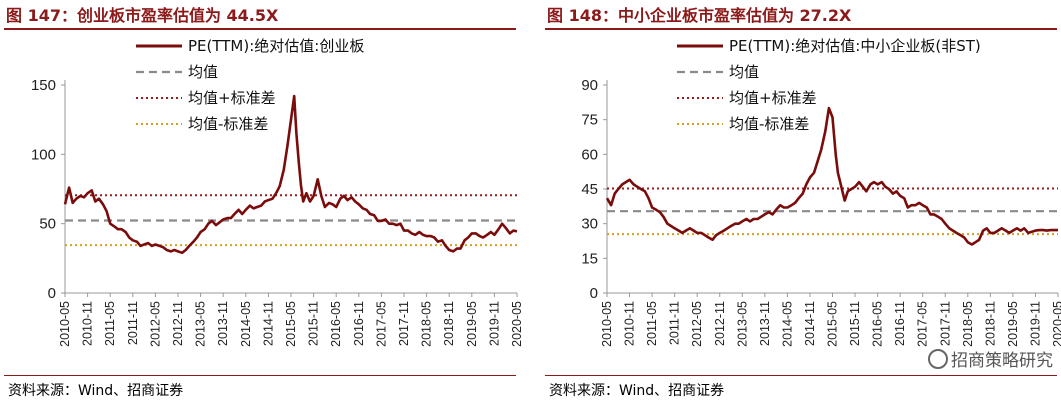 The width and height of the screenshot is (1061, 408). What do you see at coordinates (699, 15) in the screenshot?
I see `figure-title: 图 148：中小企业板市盈率估值为 27.2X` at bounding box center [699, 15].